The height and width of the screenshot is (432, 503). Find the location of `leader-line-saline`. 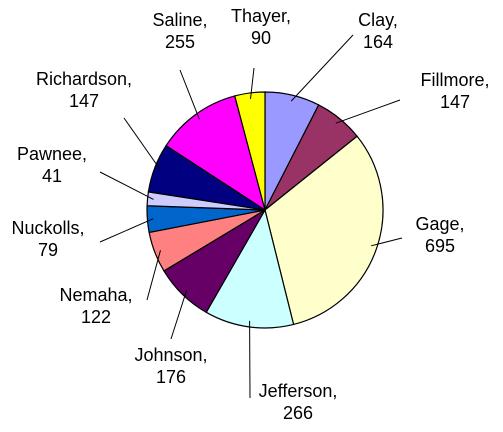

leader-line-saline is located at coordinates (189, 94).